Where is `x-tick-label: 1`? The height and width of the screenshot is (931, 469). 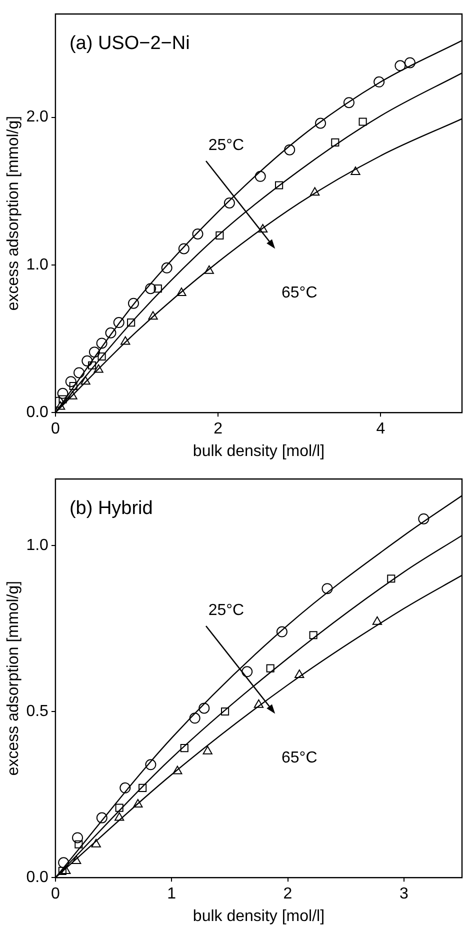 x-tick-label: 1 is located at coordinates (171, 894).